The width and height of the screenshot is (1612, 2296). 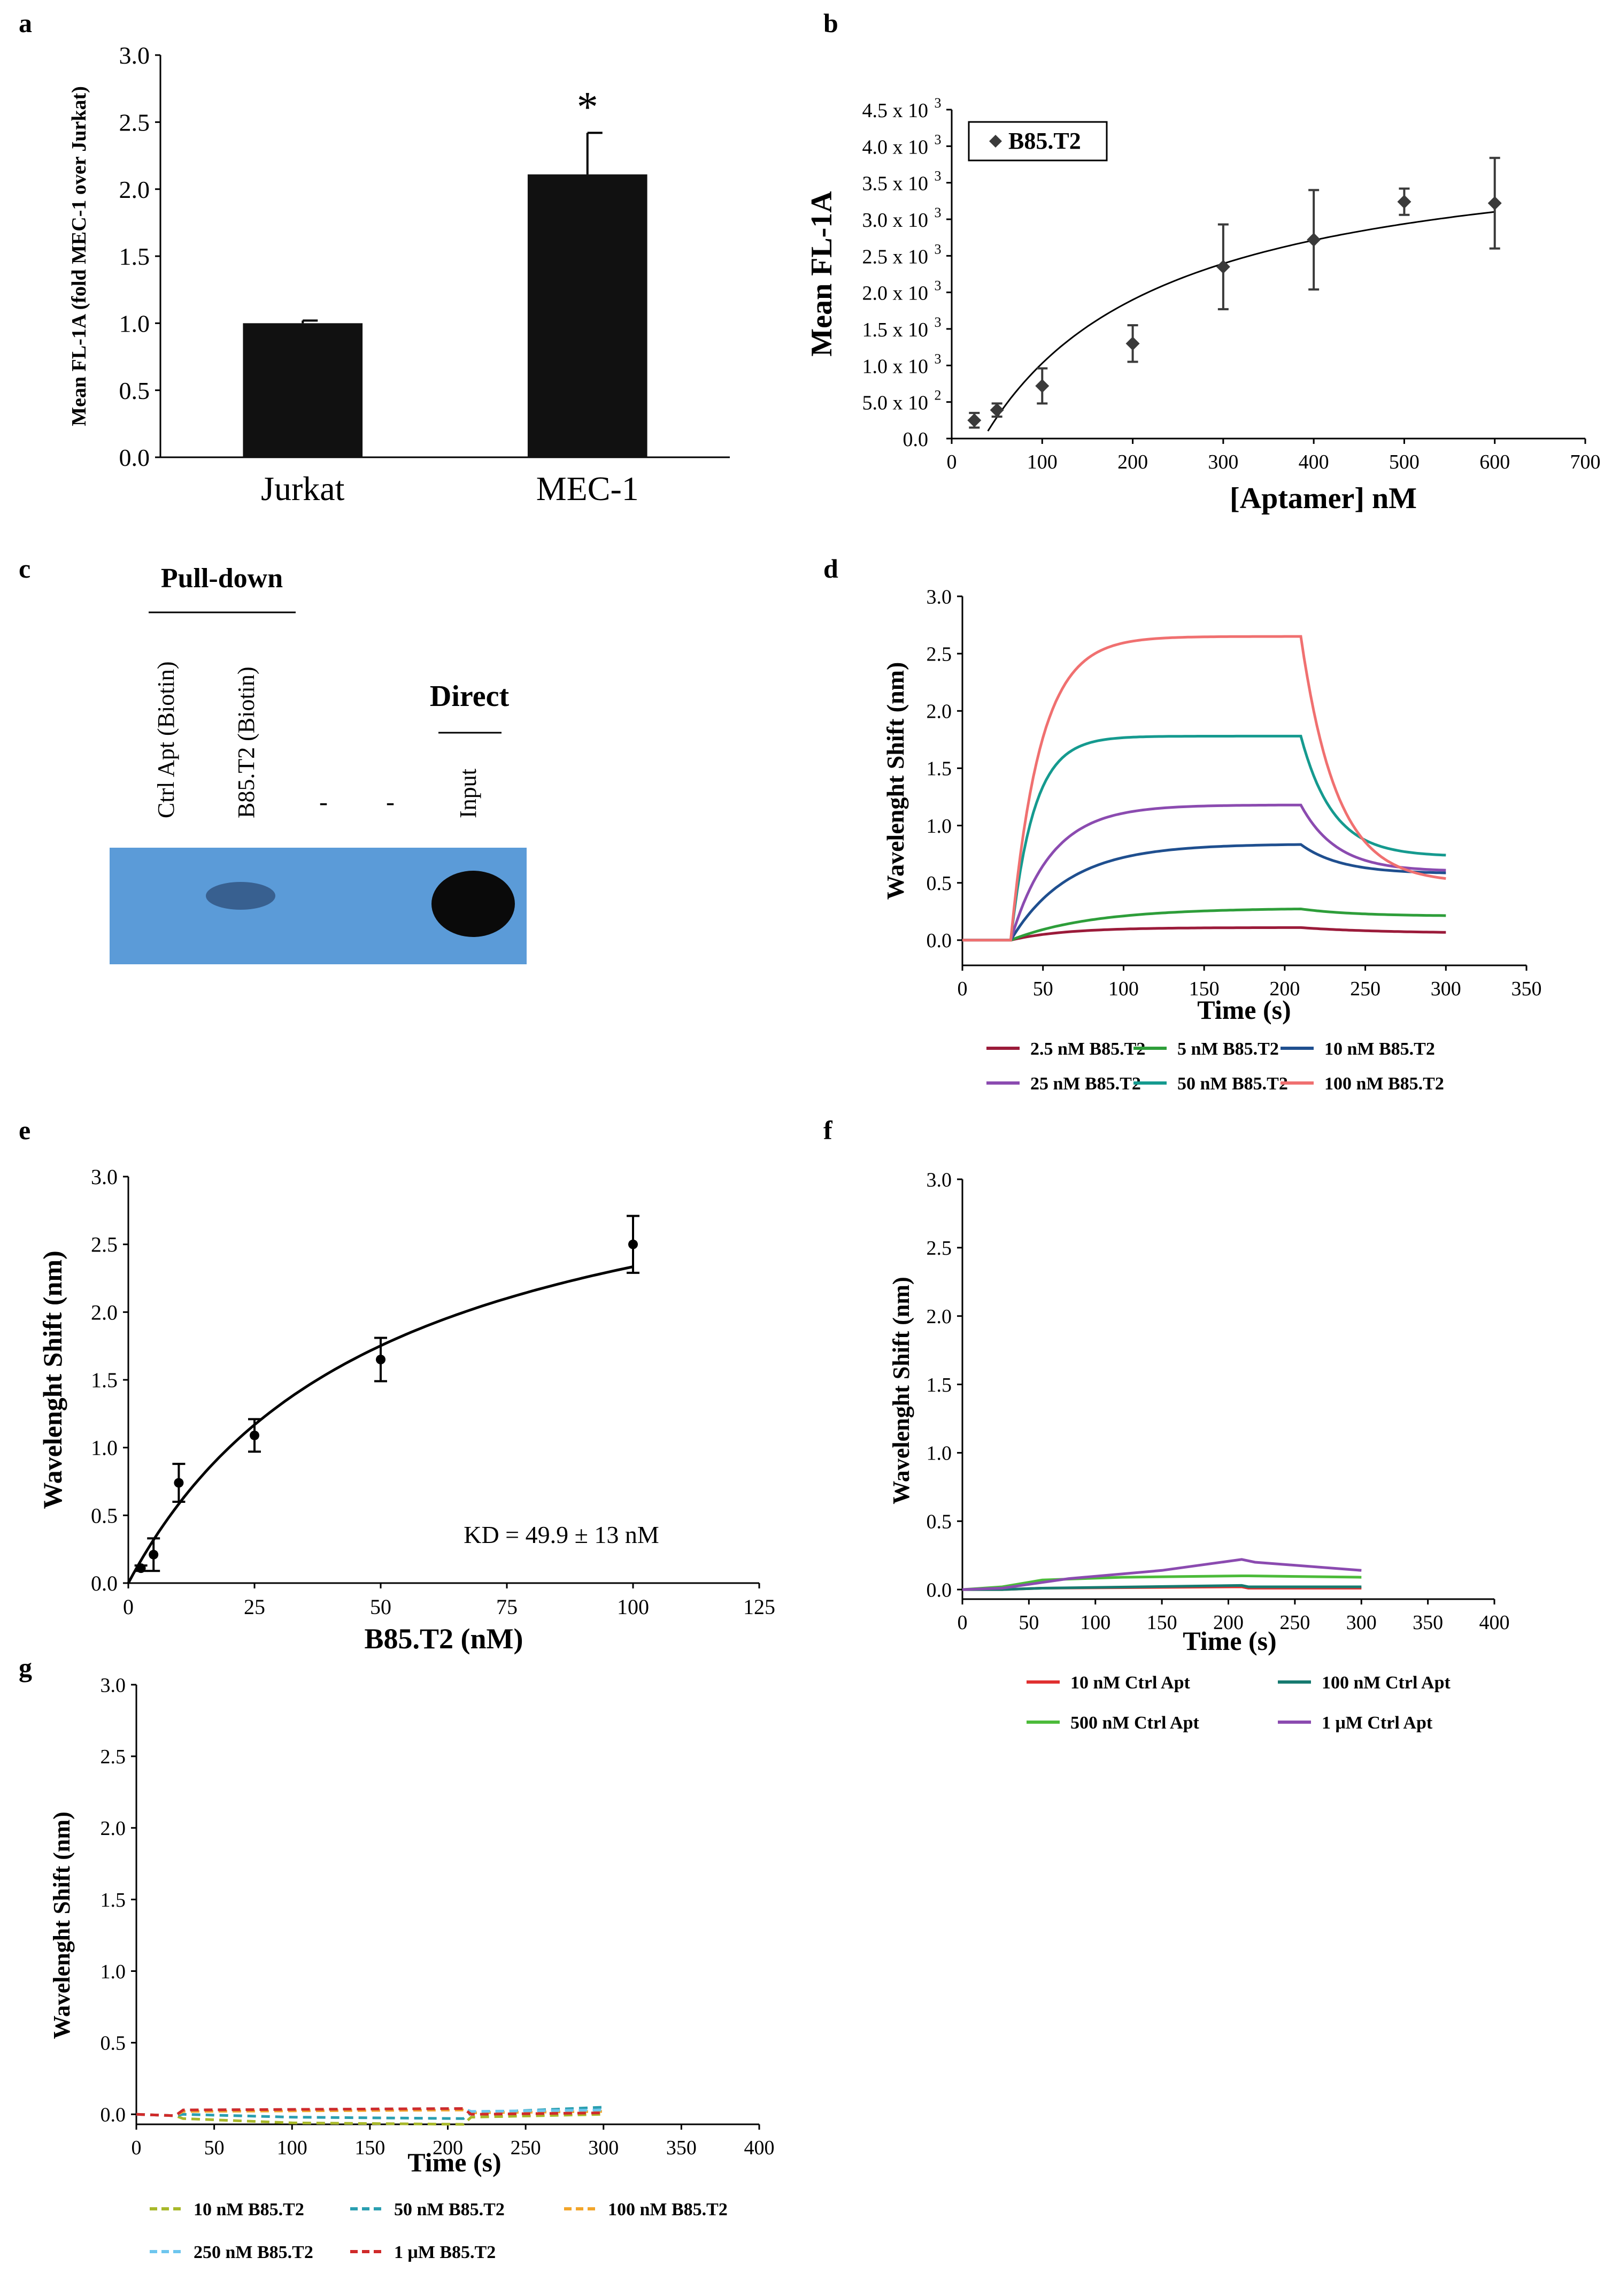 I want to click on f-x-axis-label: Time (s), so click(x=1230, y=1641).